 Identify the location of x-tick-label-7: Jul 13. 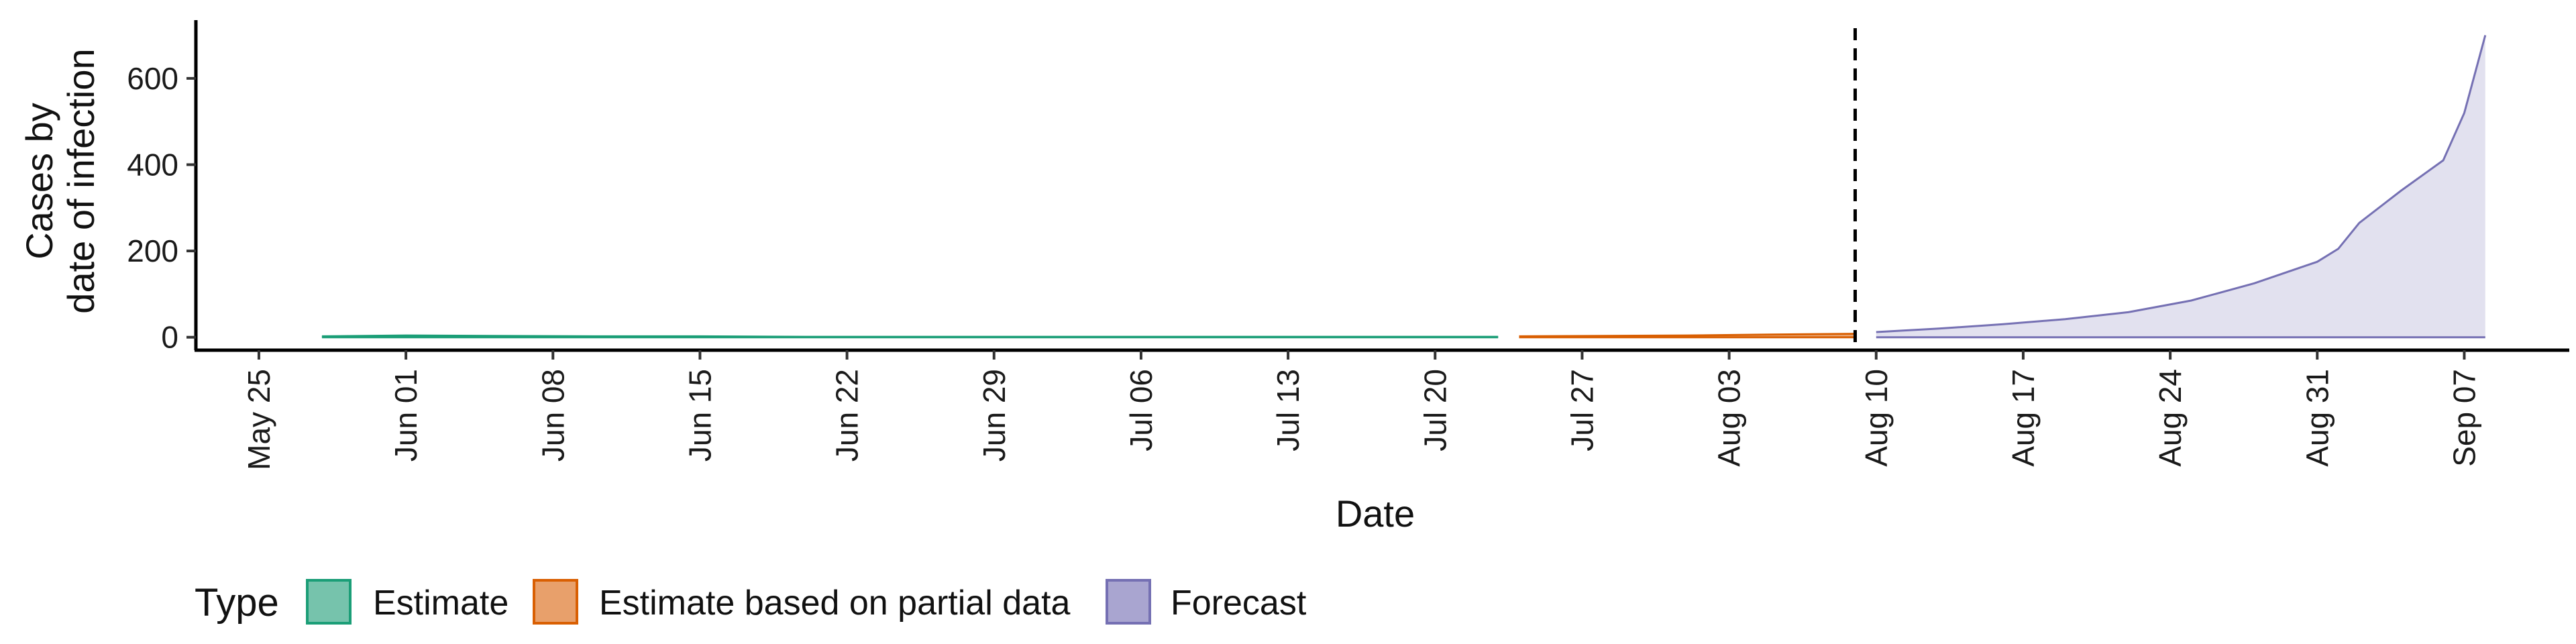
(1288, 410).